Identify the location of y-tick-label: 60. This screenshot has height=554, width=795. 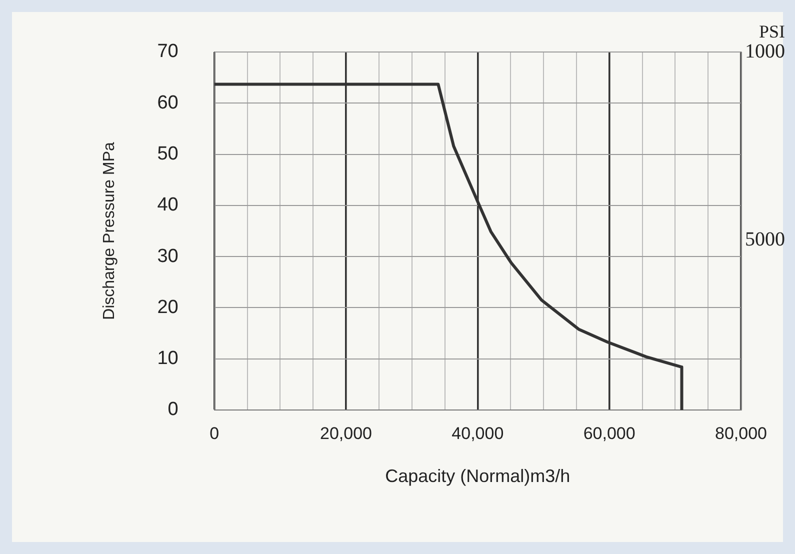
(167, 103).